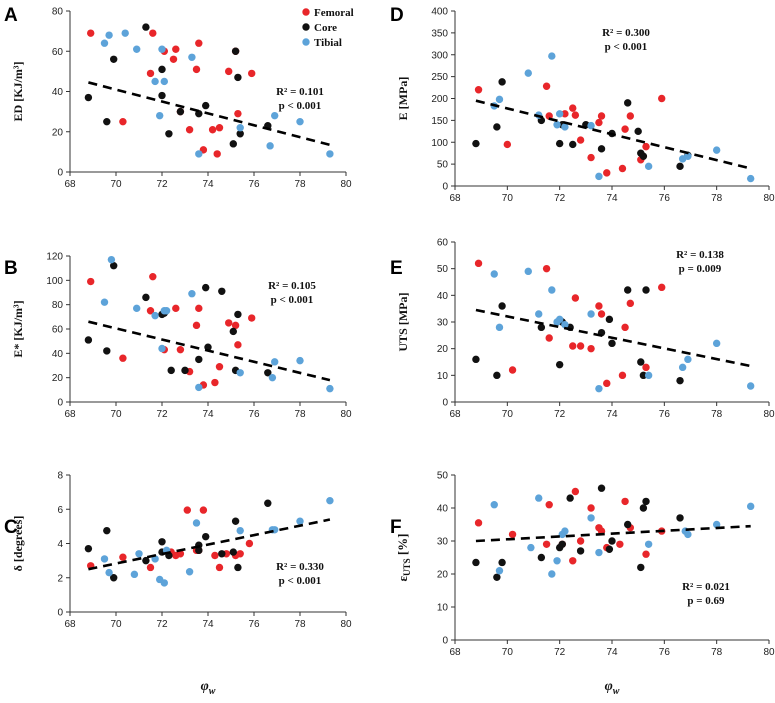 The image size is (775, 703). What do you see at coordinates (439, 12) in the screenshot?
I see `y-tick-label: 400` at bounding box center [439, 12].